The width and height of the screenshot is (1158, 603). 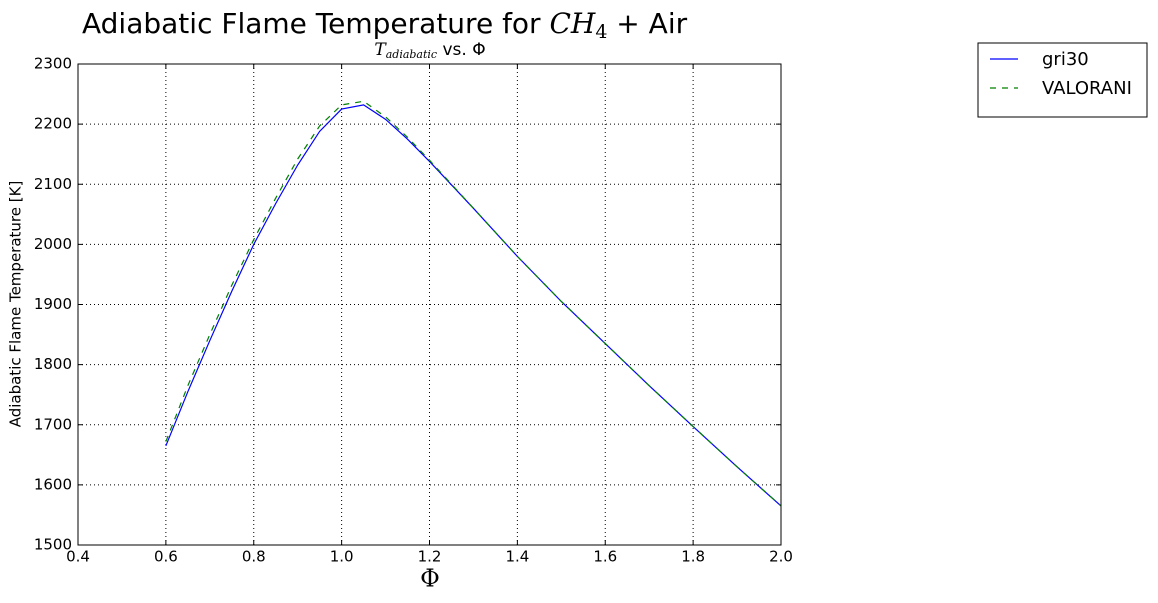 I want to click on subtitle-subscript: adiabatic, so click(x=411, y=54).